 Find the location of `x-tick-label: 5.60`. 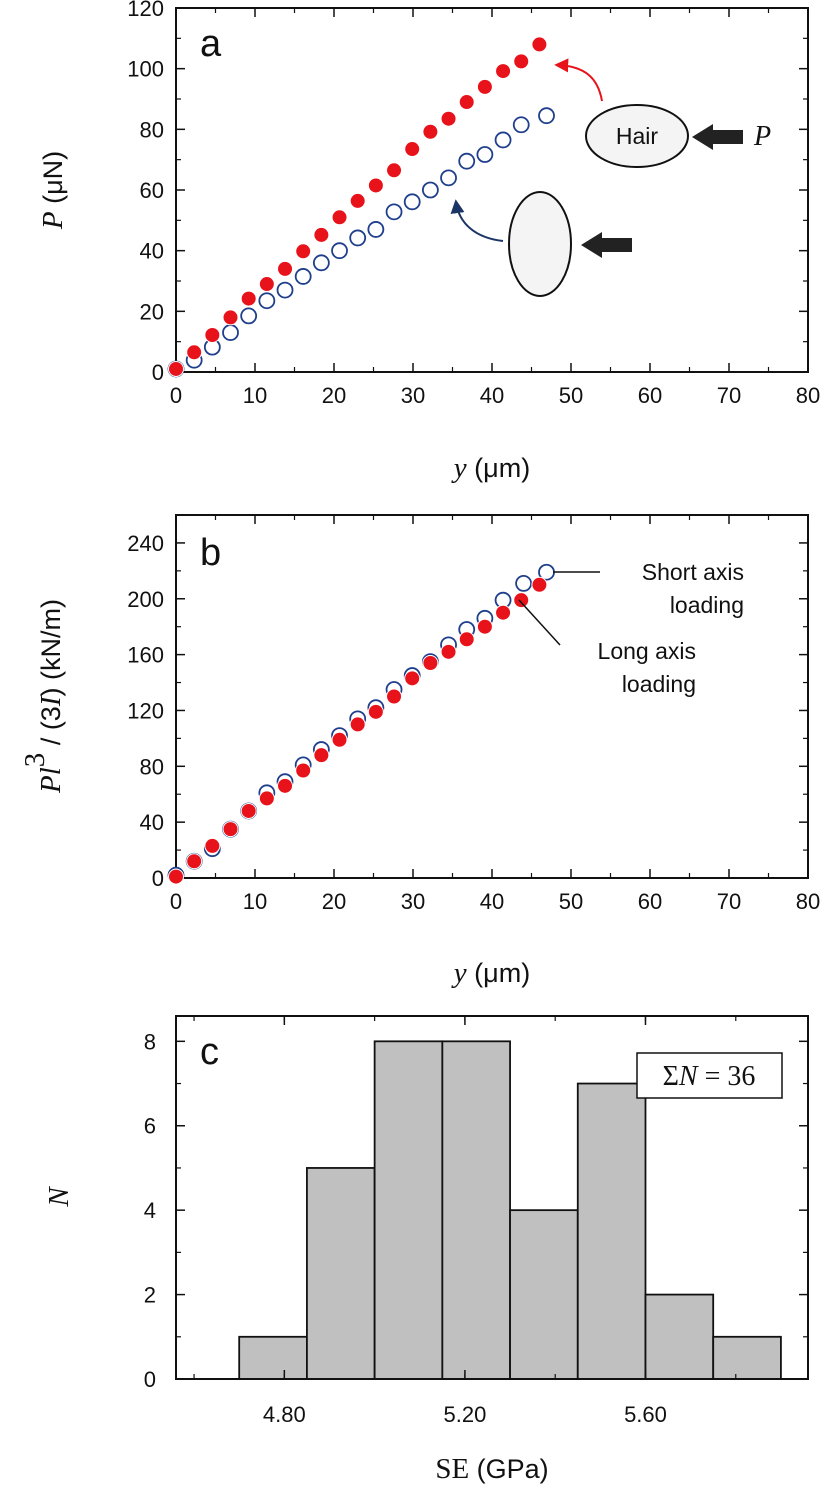

x-tick-label: 5.60 is located at coordinates (645, 1414).